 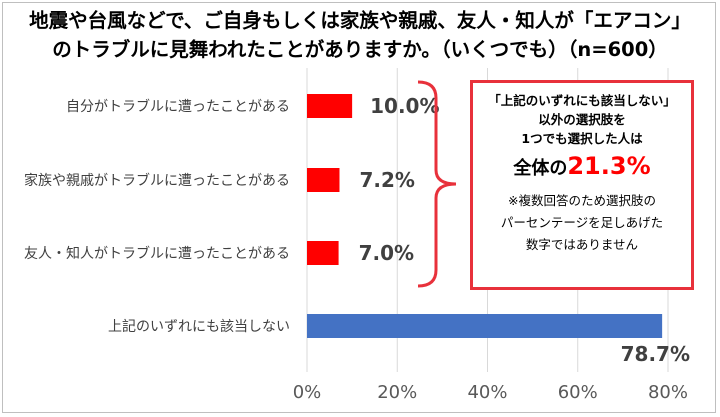 I want to click on x-tick-labels: 0% 20% 40% 60% 80%, so click(x=490, y=392).